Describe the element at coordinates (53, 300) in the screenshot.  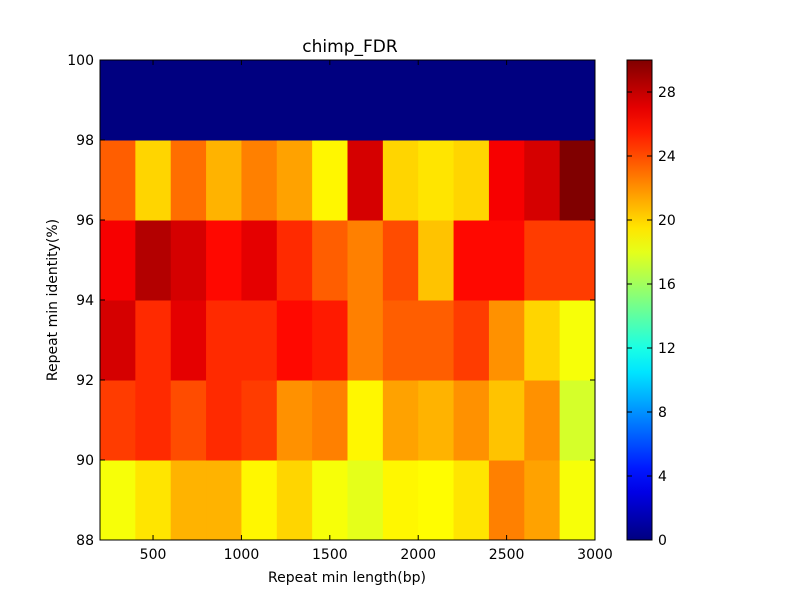
I see `y-axis-label: Repeat min identity(%)` at that location.